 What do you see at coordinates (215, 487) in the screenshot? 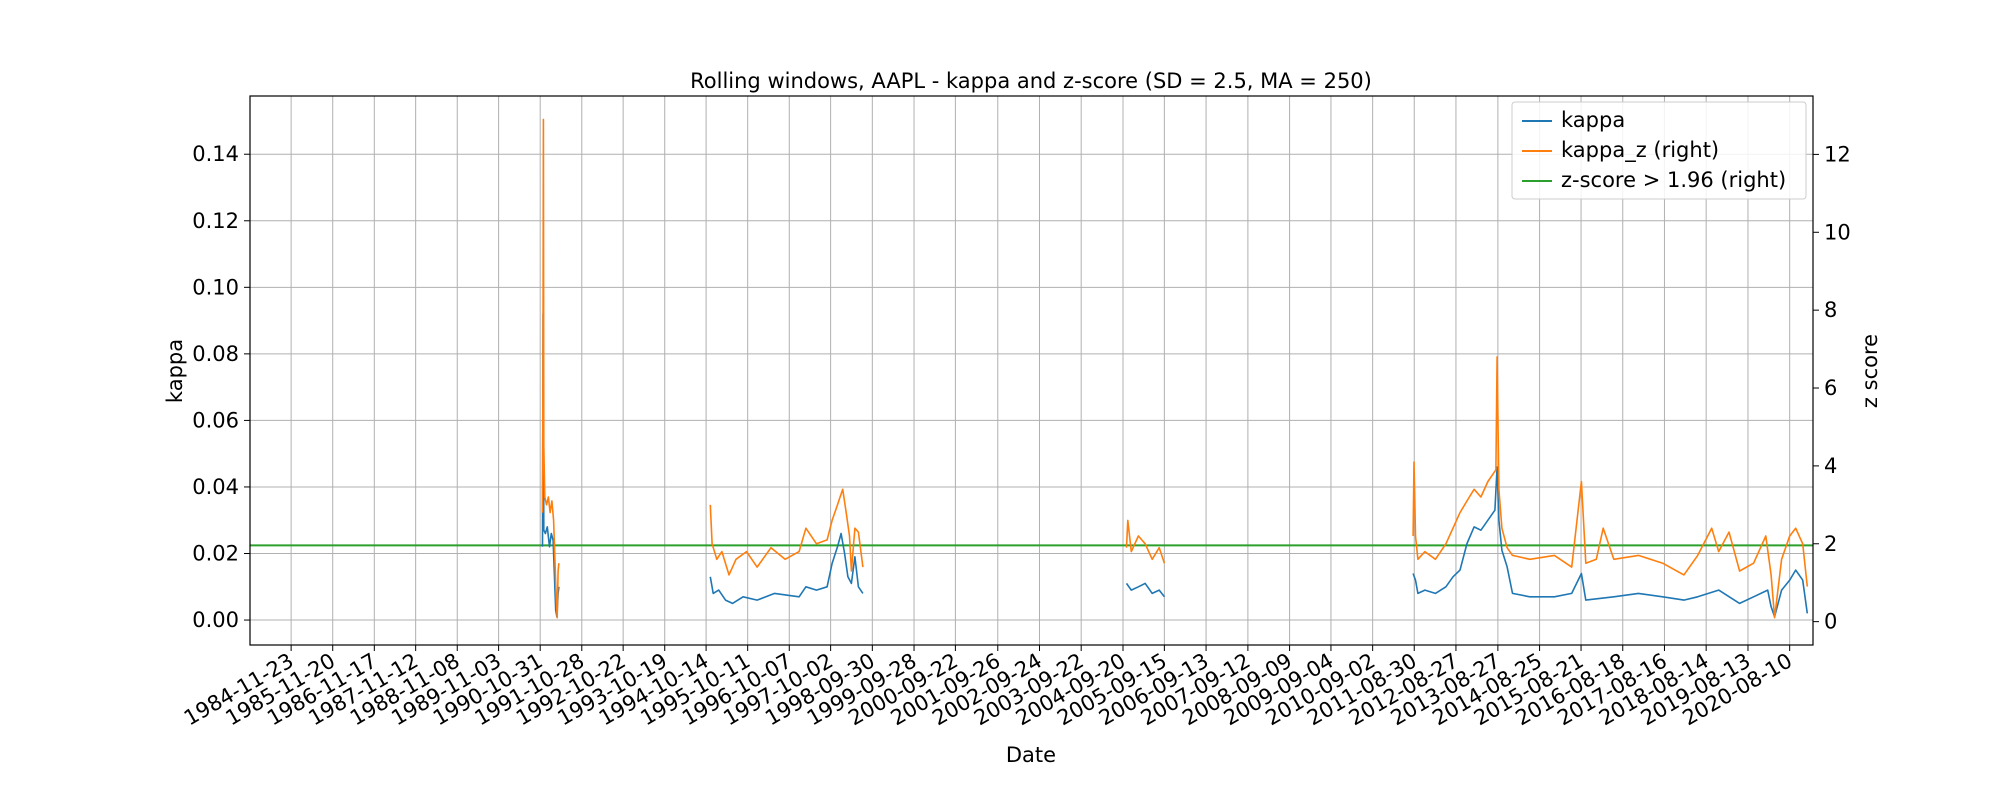
I see `y-tick-label: 0.04` at bounding box center [215, 487].